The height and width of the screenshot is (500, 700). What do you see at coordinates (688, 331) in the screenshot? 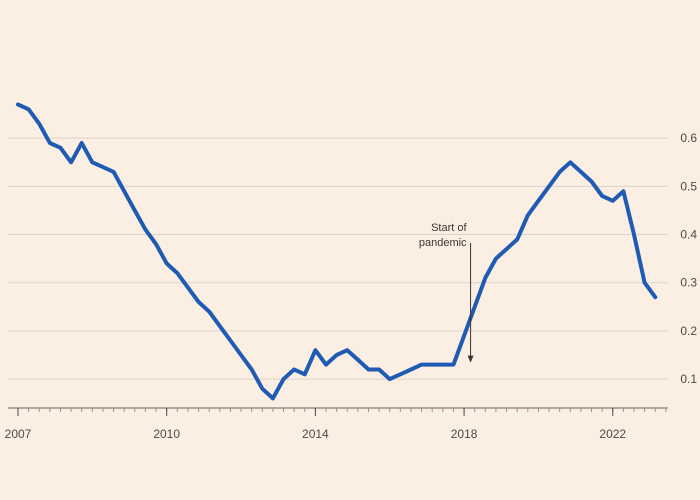
I see `y-tick-label-1: 0.2` at bounding box center [688, 331].